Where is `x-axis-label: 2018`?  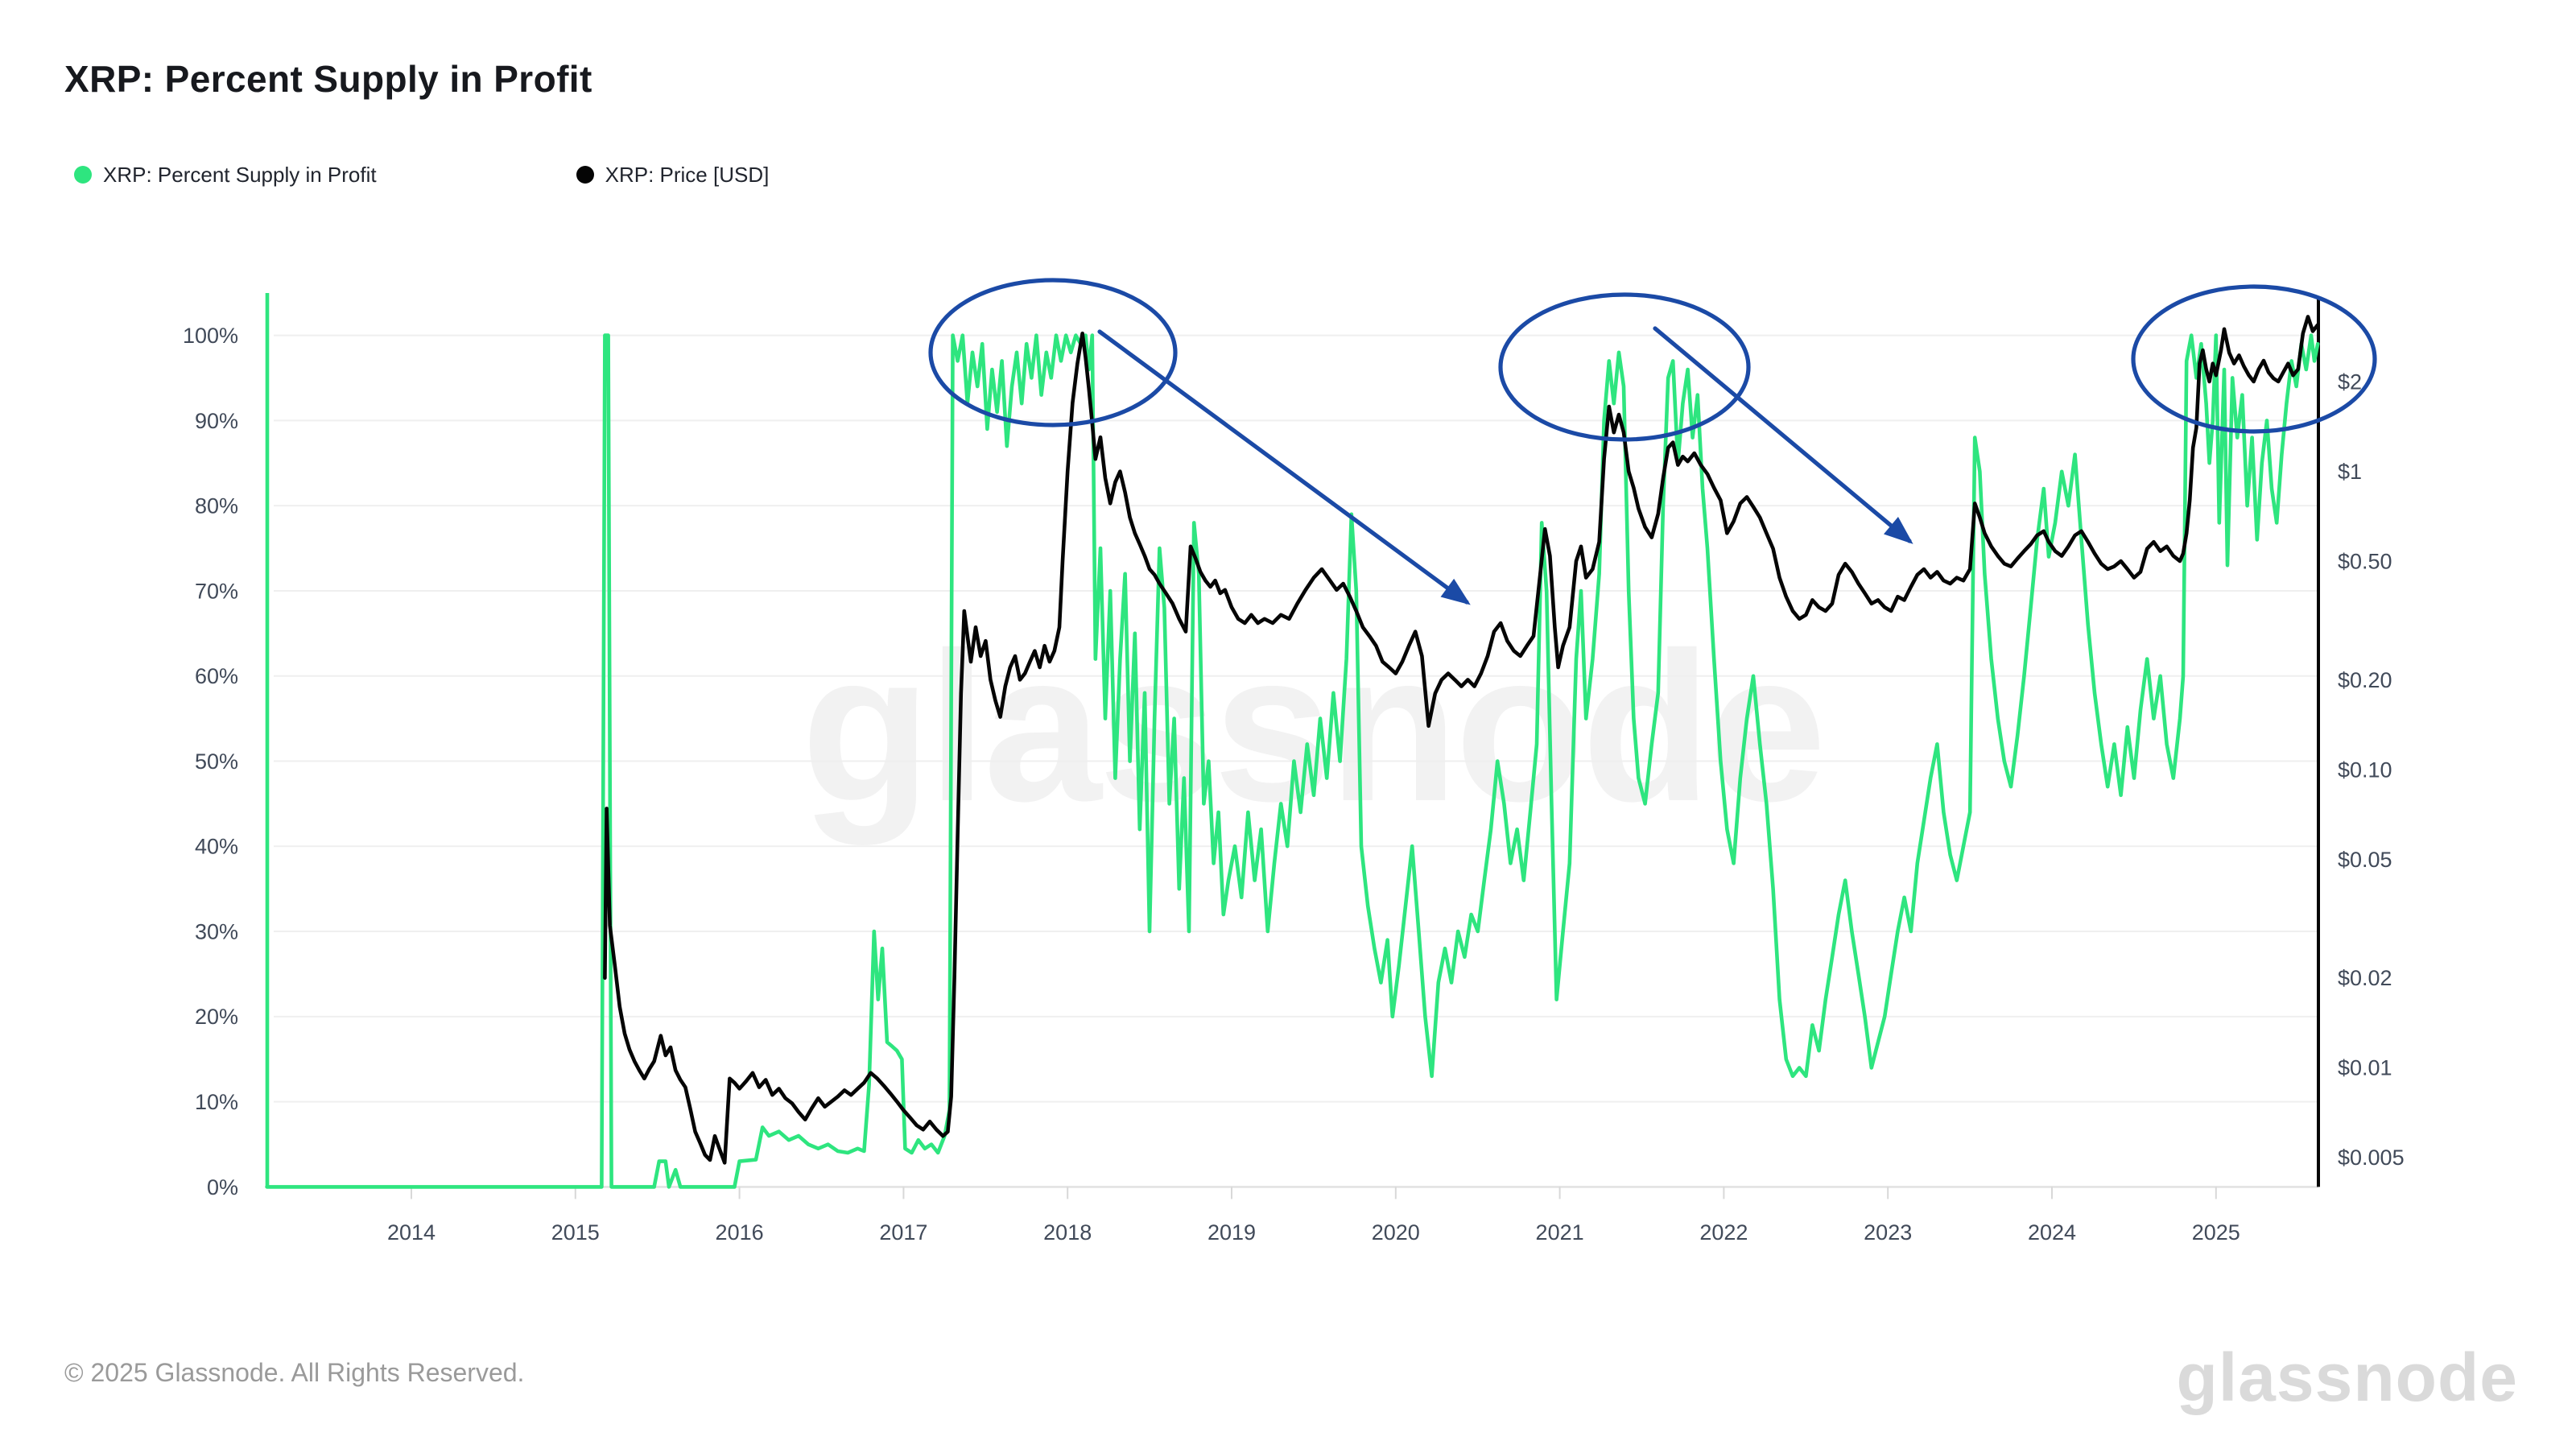 x-axis-label: 2018 is located at coordinates (1067, 1232).